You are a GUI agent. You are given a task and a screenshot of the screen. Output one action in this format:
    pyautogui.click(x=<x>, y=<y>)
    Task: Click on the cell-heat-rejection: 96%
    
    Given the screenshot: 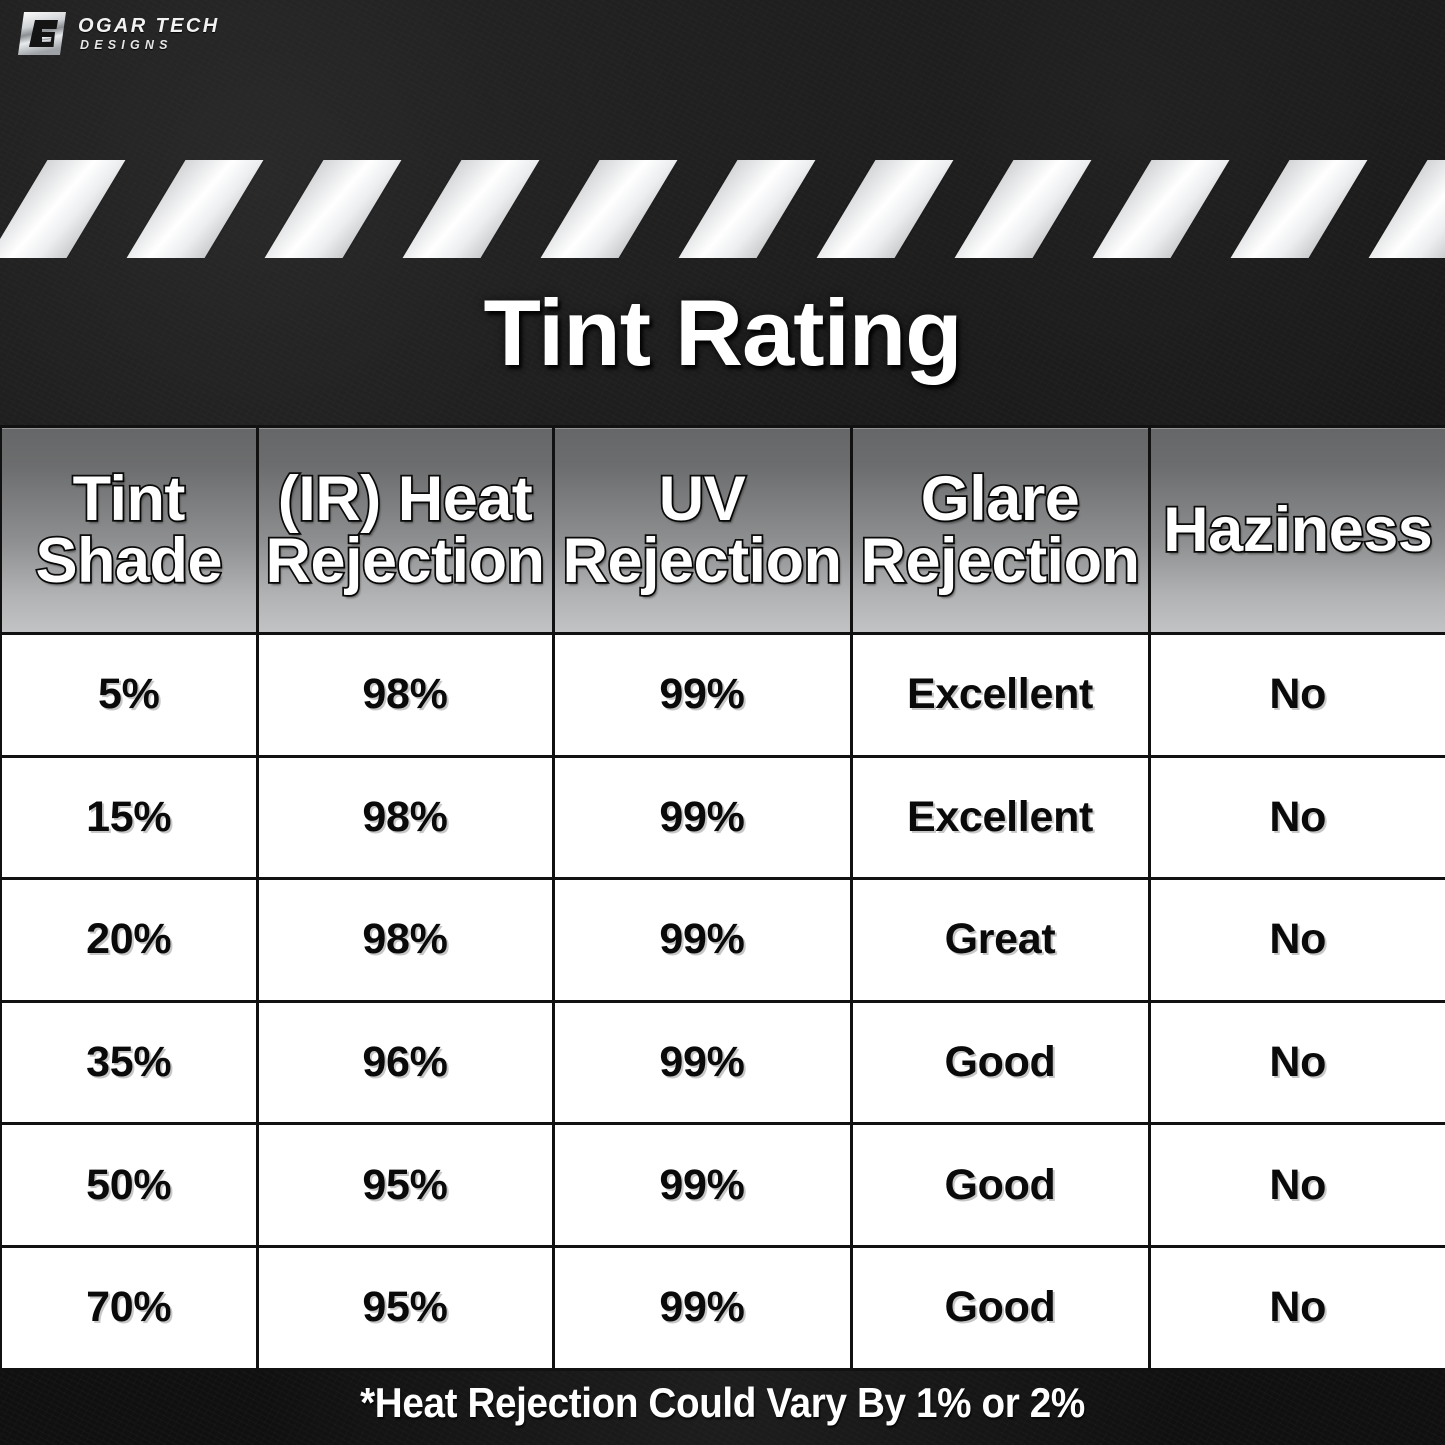 What is the action you would take?
    pyautogui.click(x=405, y=1062)
    